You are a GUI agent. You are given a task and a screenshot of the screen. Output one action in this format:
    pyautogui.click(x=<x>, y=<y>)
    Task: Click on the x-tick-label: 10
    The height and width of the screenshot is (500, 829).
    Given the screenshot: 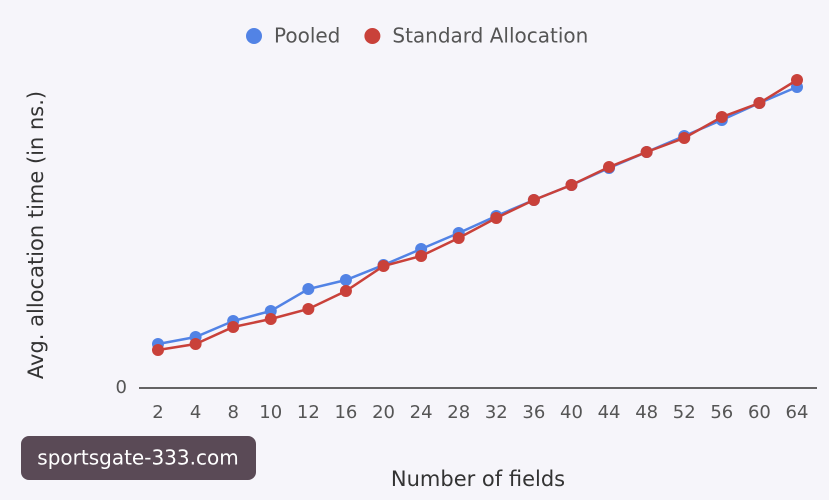 What is the action you would take?
    pyautogui.click(x=270, y=412)
    